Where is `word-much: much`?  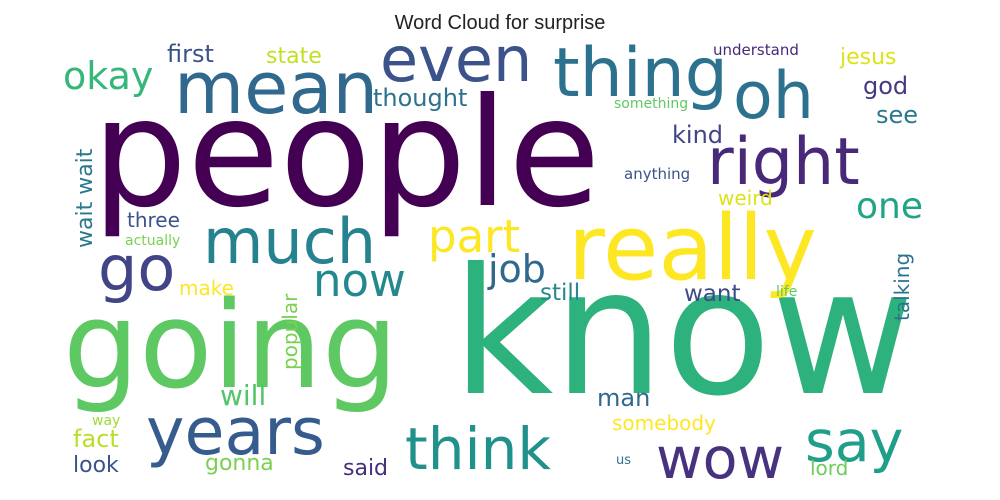 word-much: much is located at coordinates (289, 241).